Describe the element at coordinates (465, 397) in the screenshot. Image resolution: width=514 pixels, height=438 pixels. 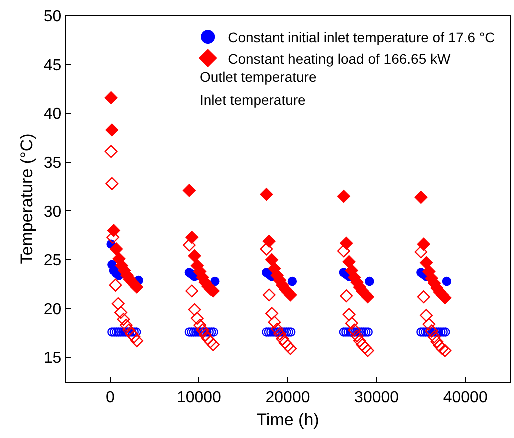
I see `x-tick-label: 40000` at that location.